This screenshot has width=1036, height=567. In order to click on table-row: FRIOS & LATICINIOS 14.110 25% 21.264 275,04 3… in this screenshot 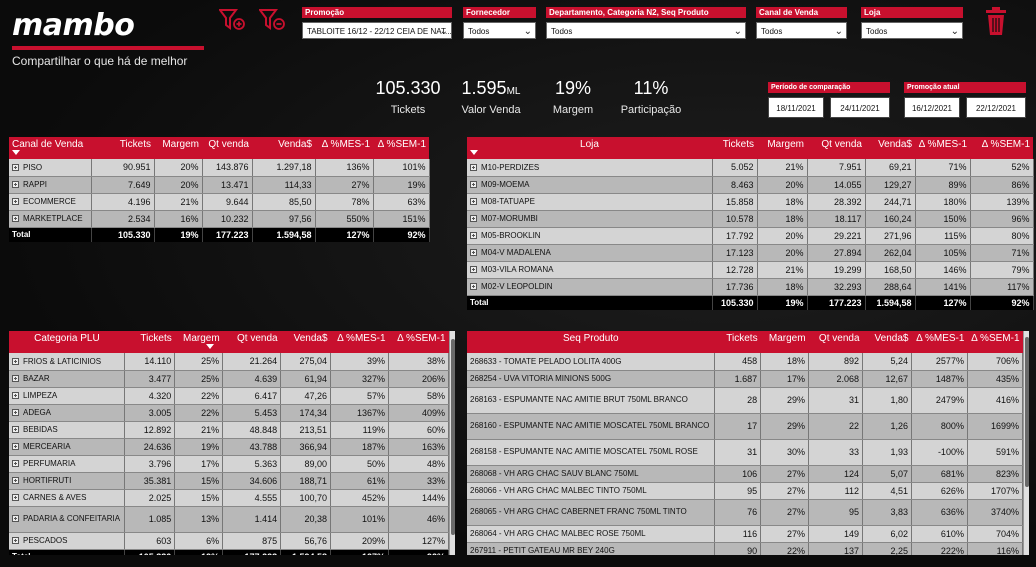, I will do `click(229, 362)`.